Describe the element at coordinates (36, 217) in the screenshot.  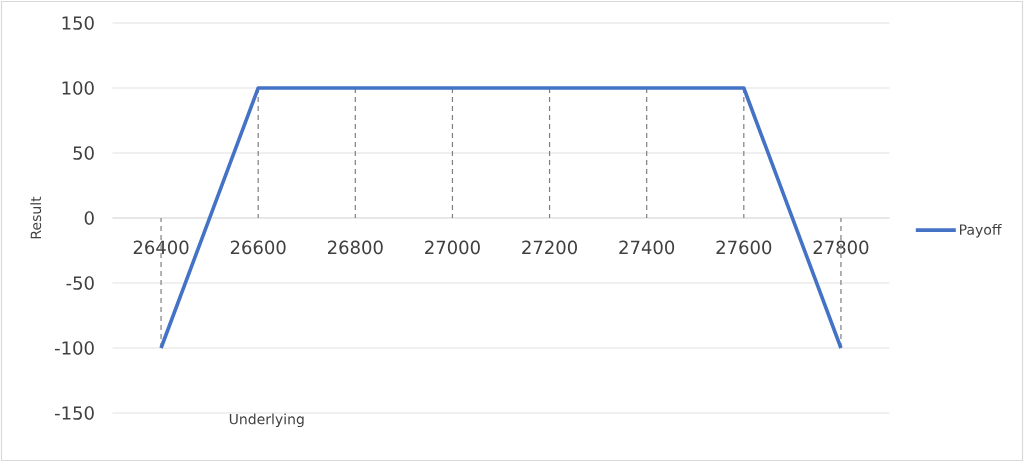
I see `y-axis-title: Result` at that location.